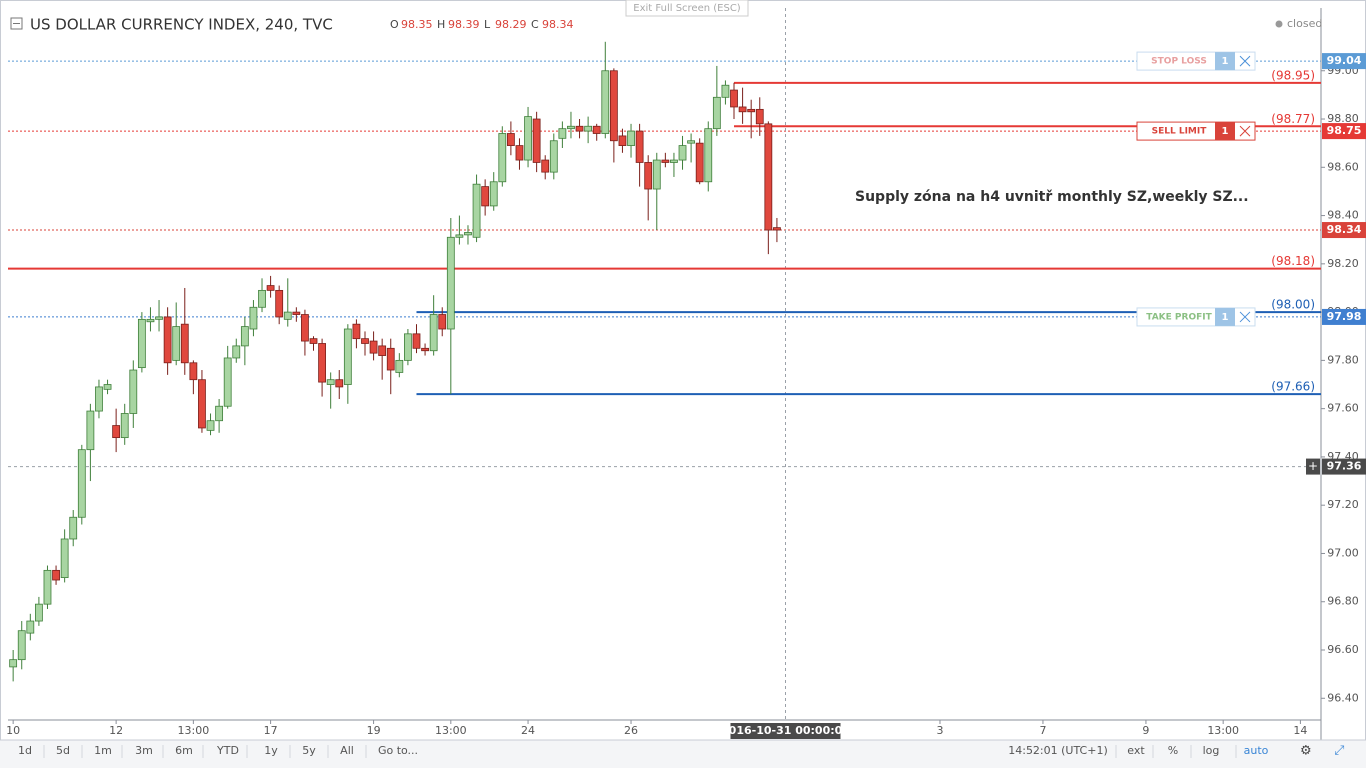  I want to click on order-label: STOP LOSS, so click(1179, 62).